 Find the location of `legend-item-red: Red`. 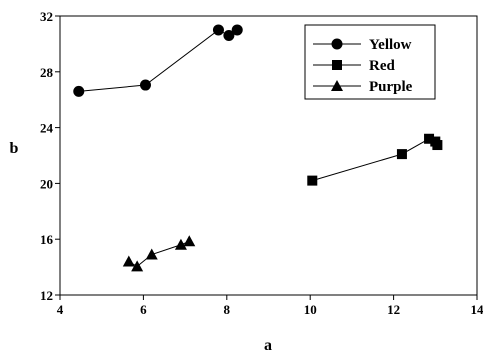

legend-item-red: Red is located at coordinates (354, 66).